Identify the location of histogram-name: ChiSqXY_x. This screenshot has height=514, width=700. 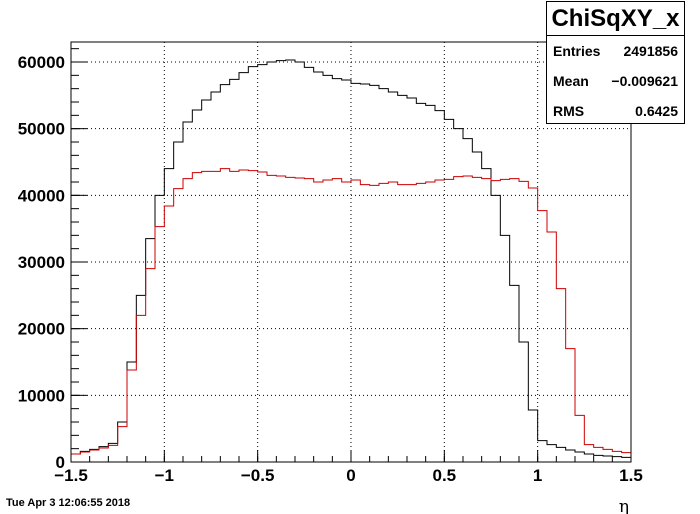
(615, 19).